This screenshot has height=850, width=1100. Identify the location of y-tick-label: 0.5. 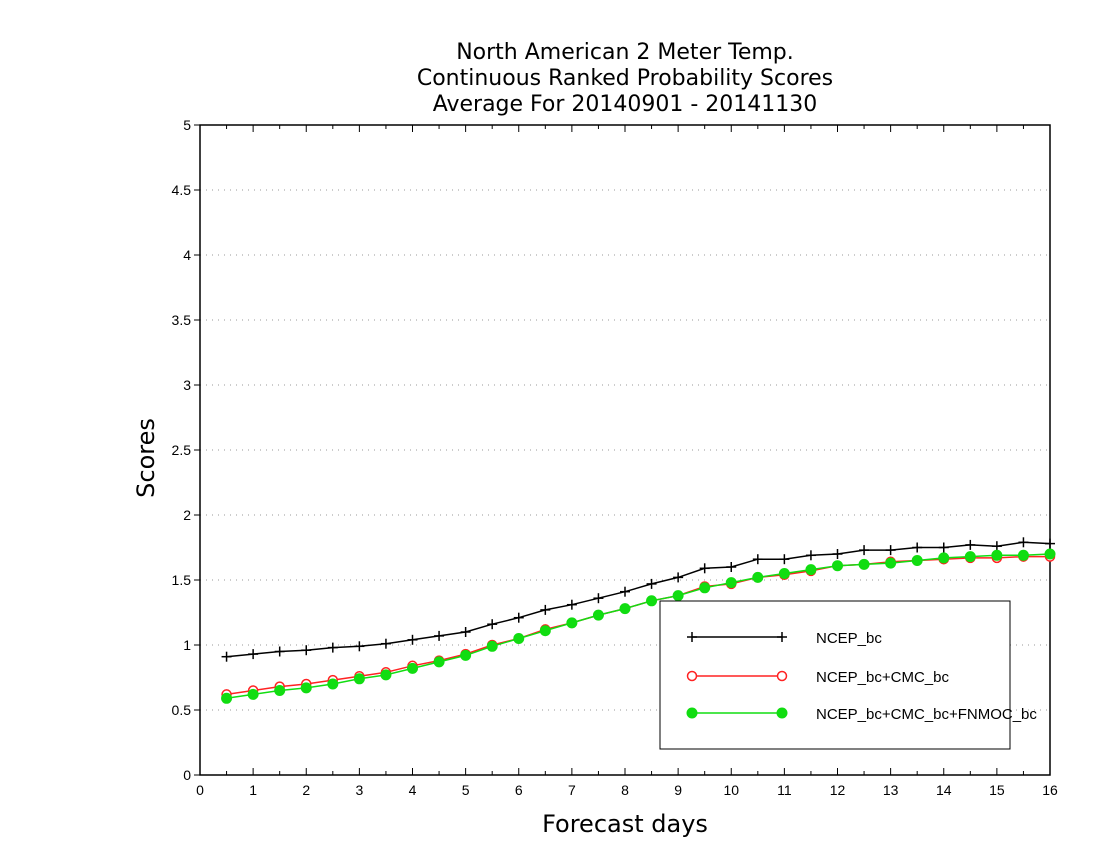
(182, 710).